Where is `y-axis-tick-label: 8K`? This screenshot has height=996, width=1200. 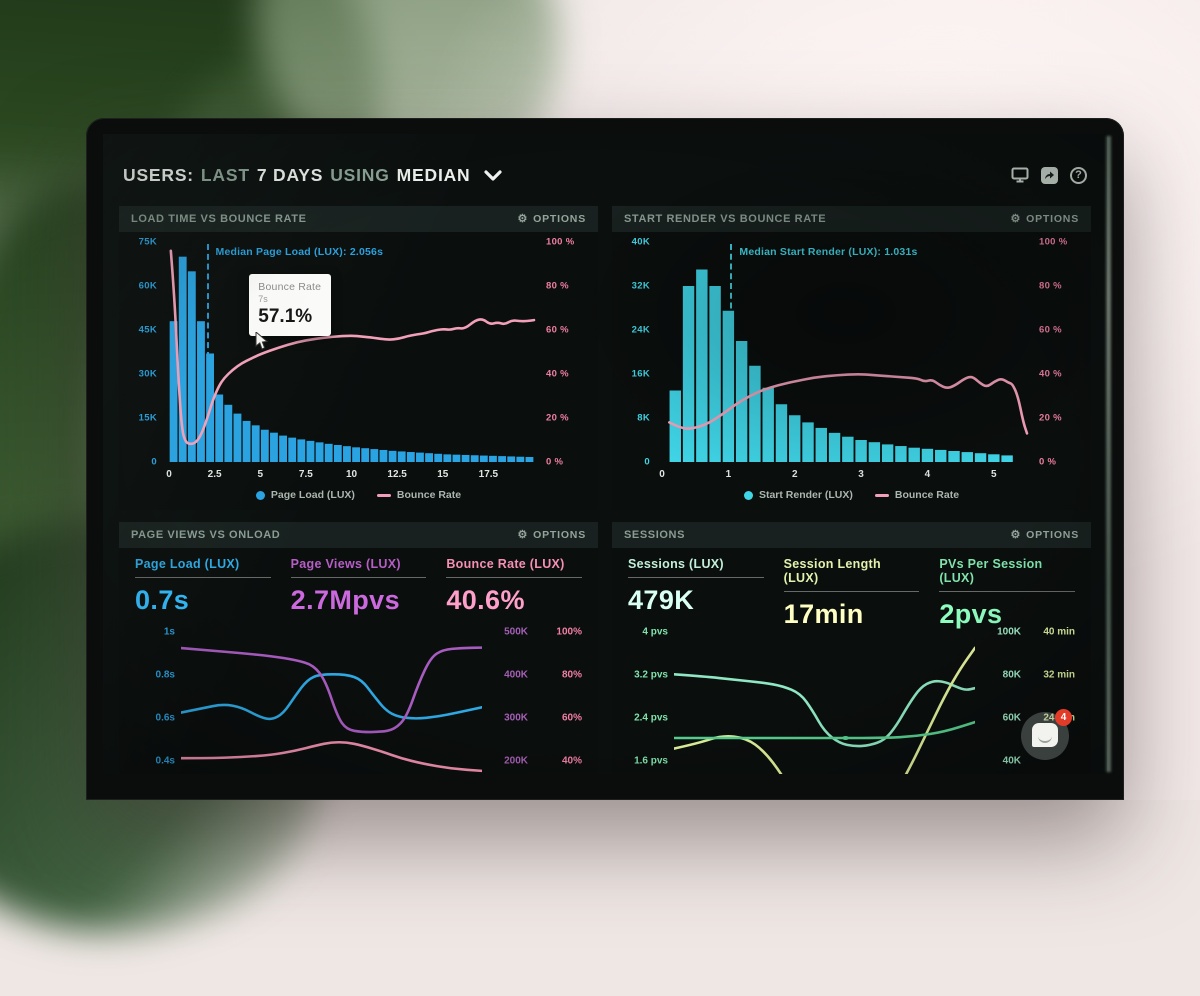
y-axis-tick-label: 8K is located at coordinates (643, 418).